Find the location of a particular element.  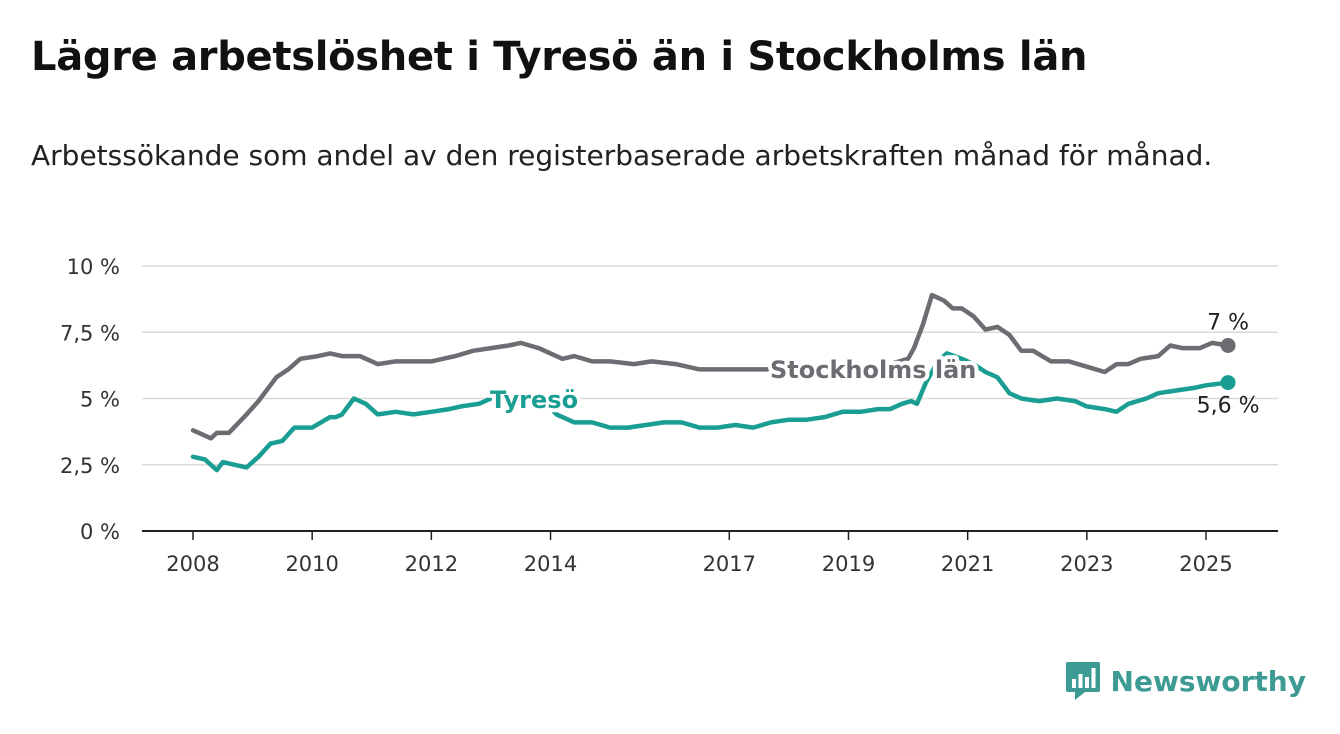

end-point-tyres- is located at coordinates (1228, 383).